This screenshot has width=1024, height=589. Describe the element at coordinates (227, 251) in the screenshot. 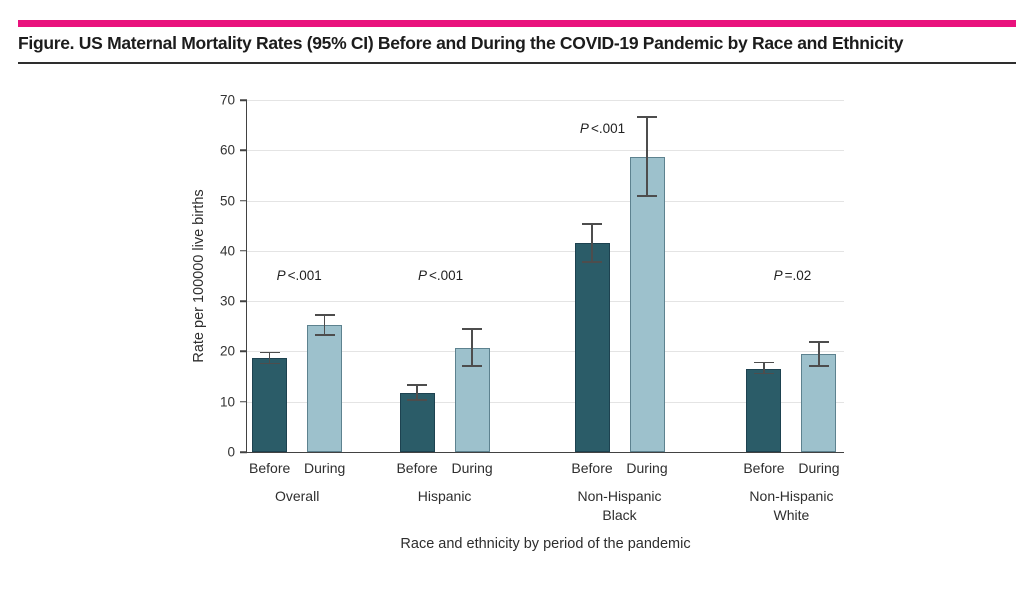

I see `y-tick-label-40: 40` at that location.